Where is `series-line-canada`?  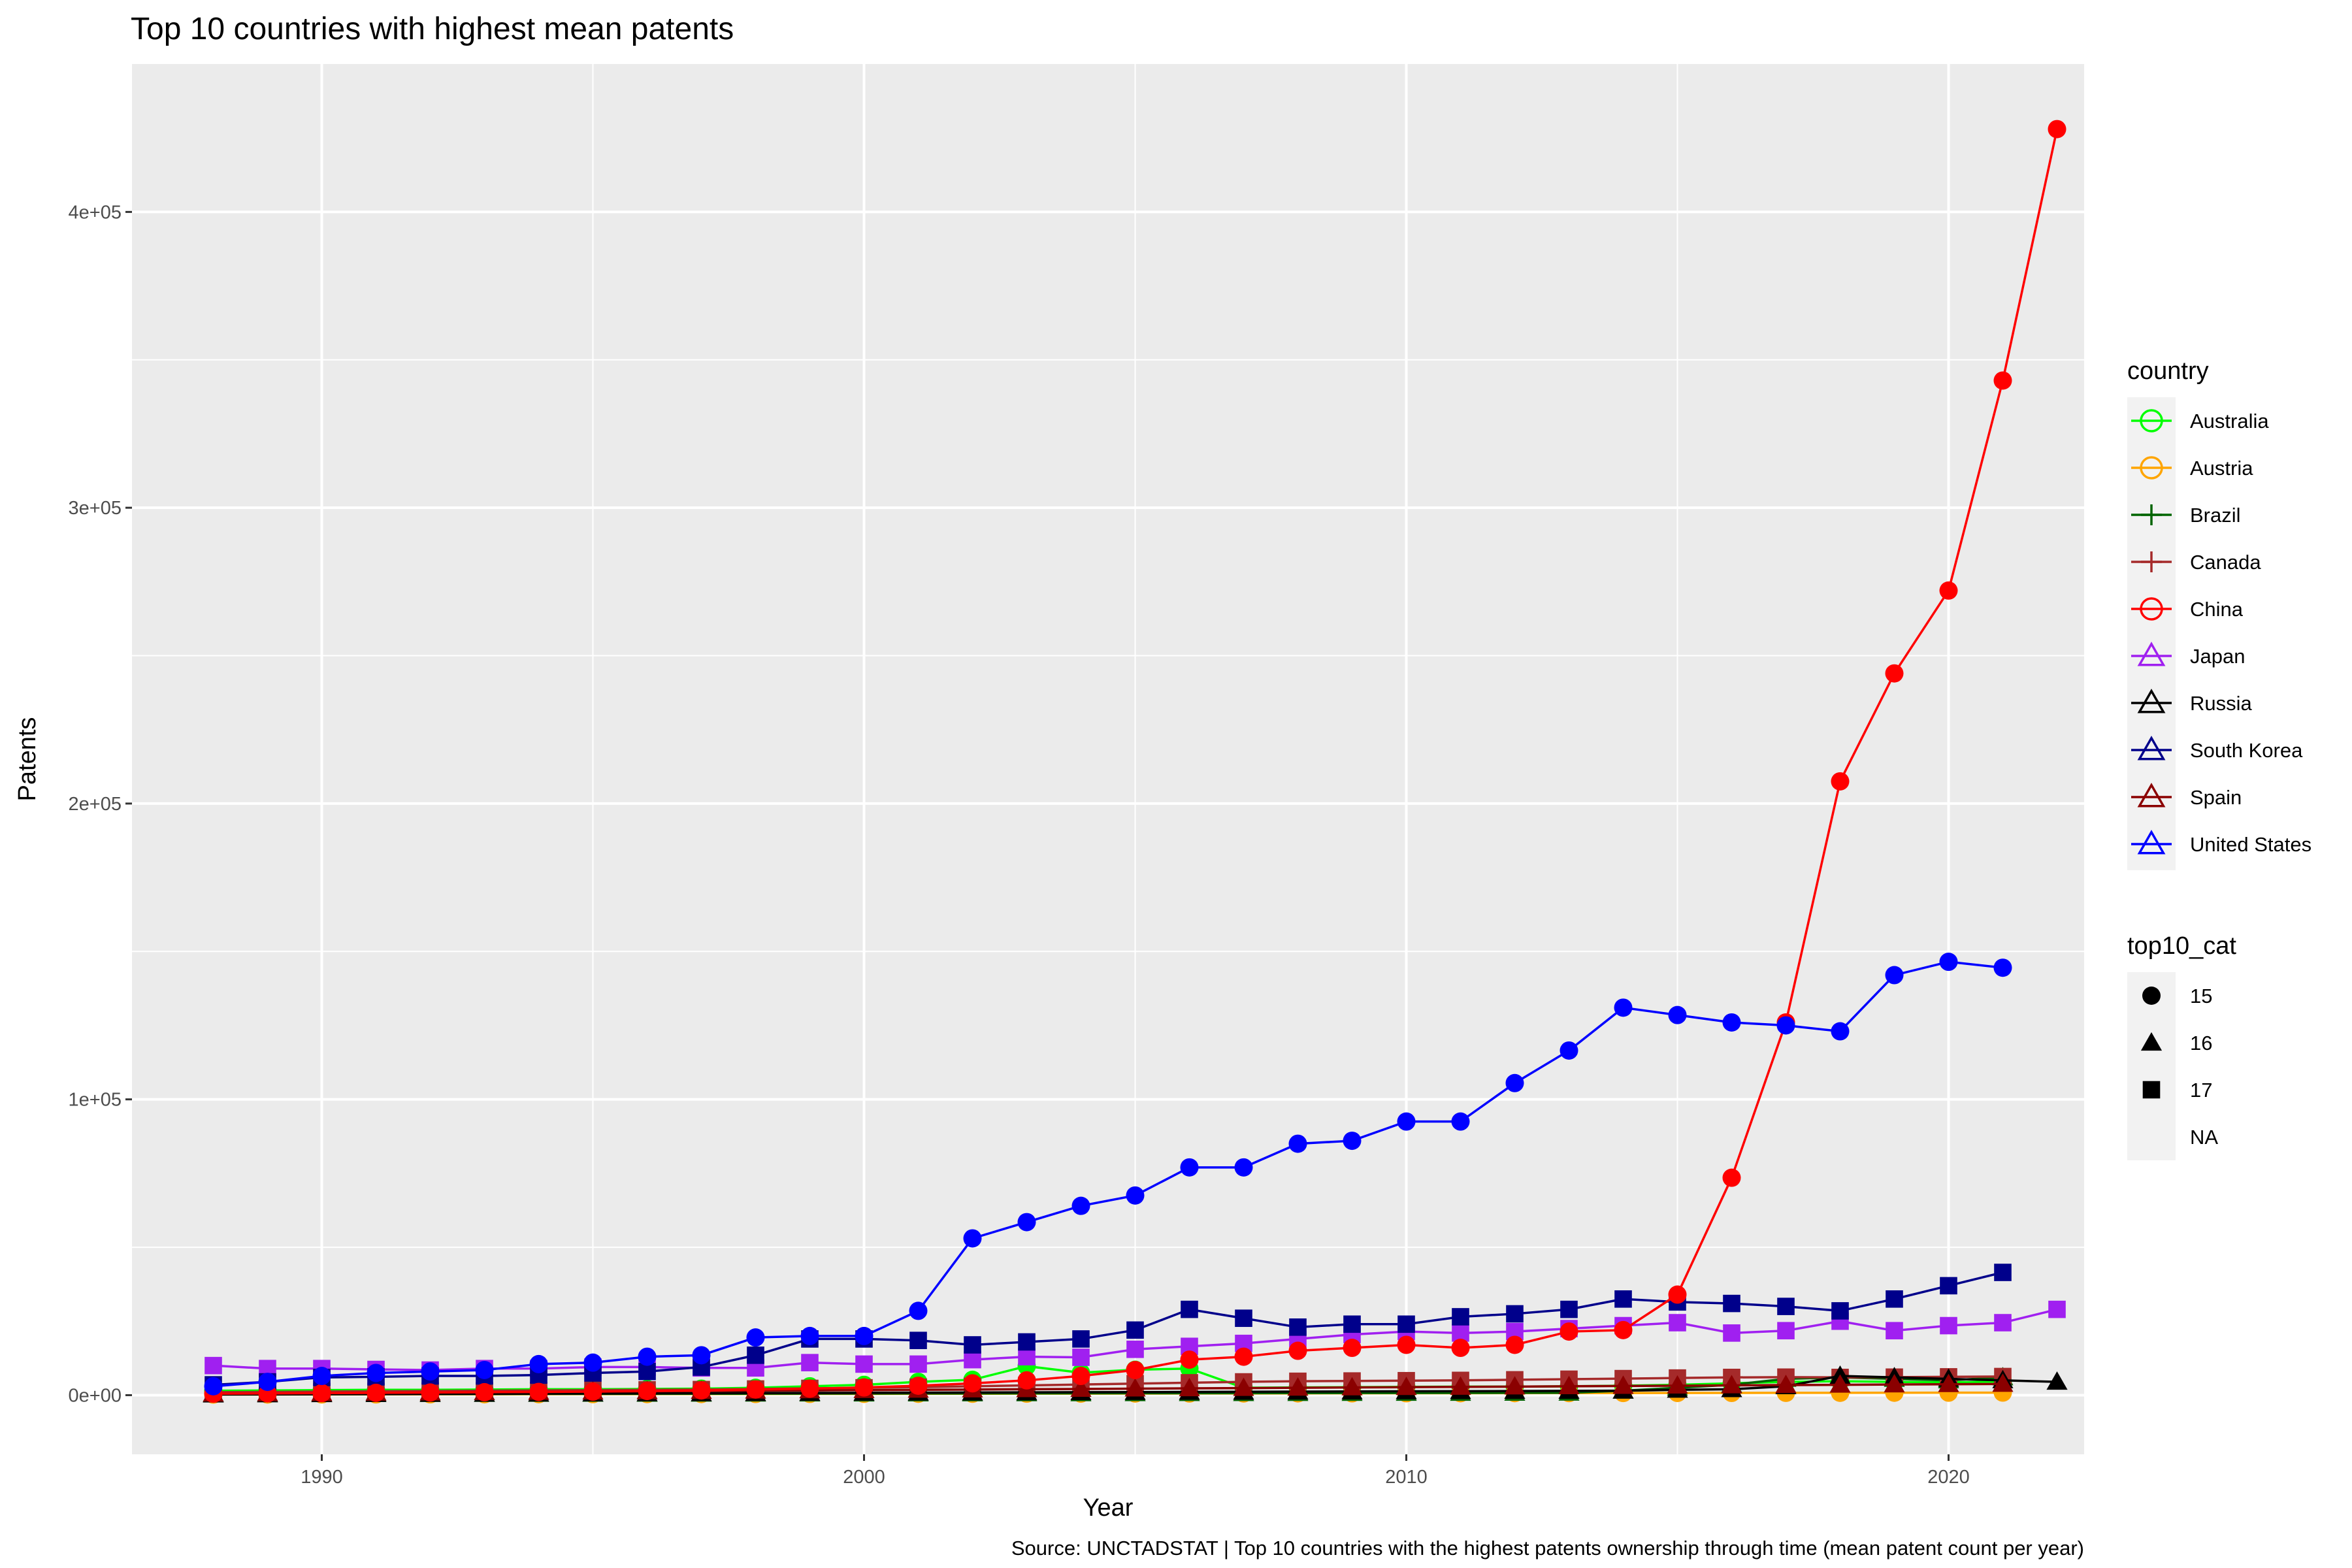 series-line-canada is located at coordinates (1108, 1384).